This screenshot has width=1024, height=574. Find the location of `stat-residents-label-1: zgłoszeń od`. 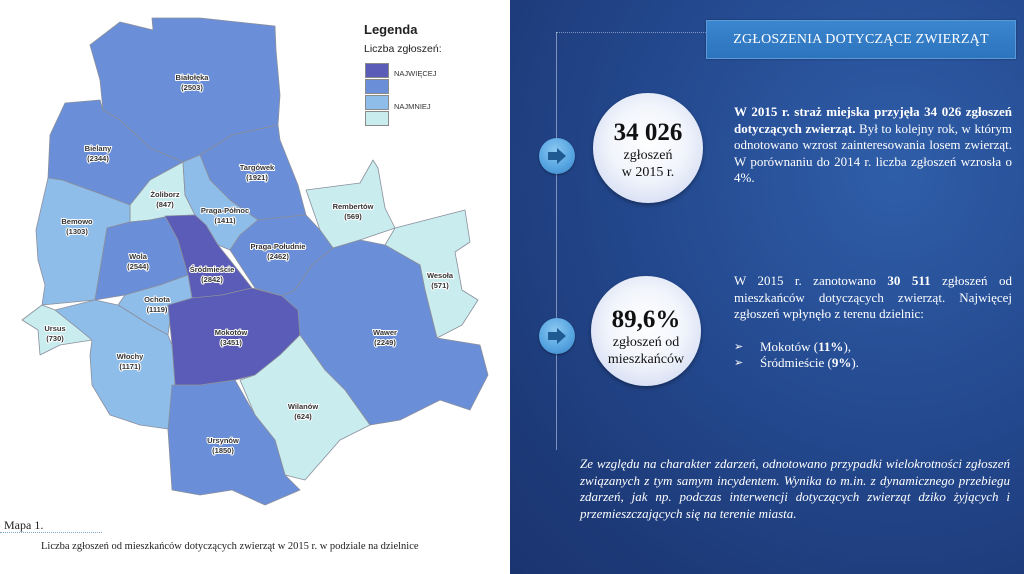

stat-residents-label-1: zgłoszeń od is located at coordinates (646, 342).